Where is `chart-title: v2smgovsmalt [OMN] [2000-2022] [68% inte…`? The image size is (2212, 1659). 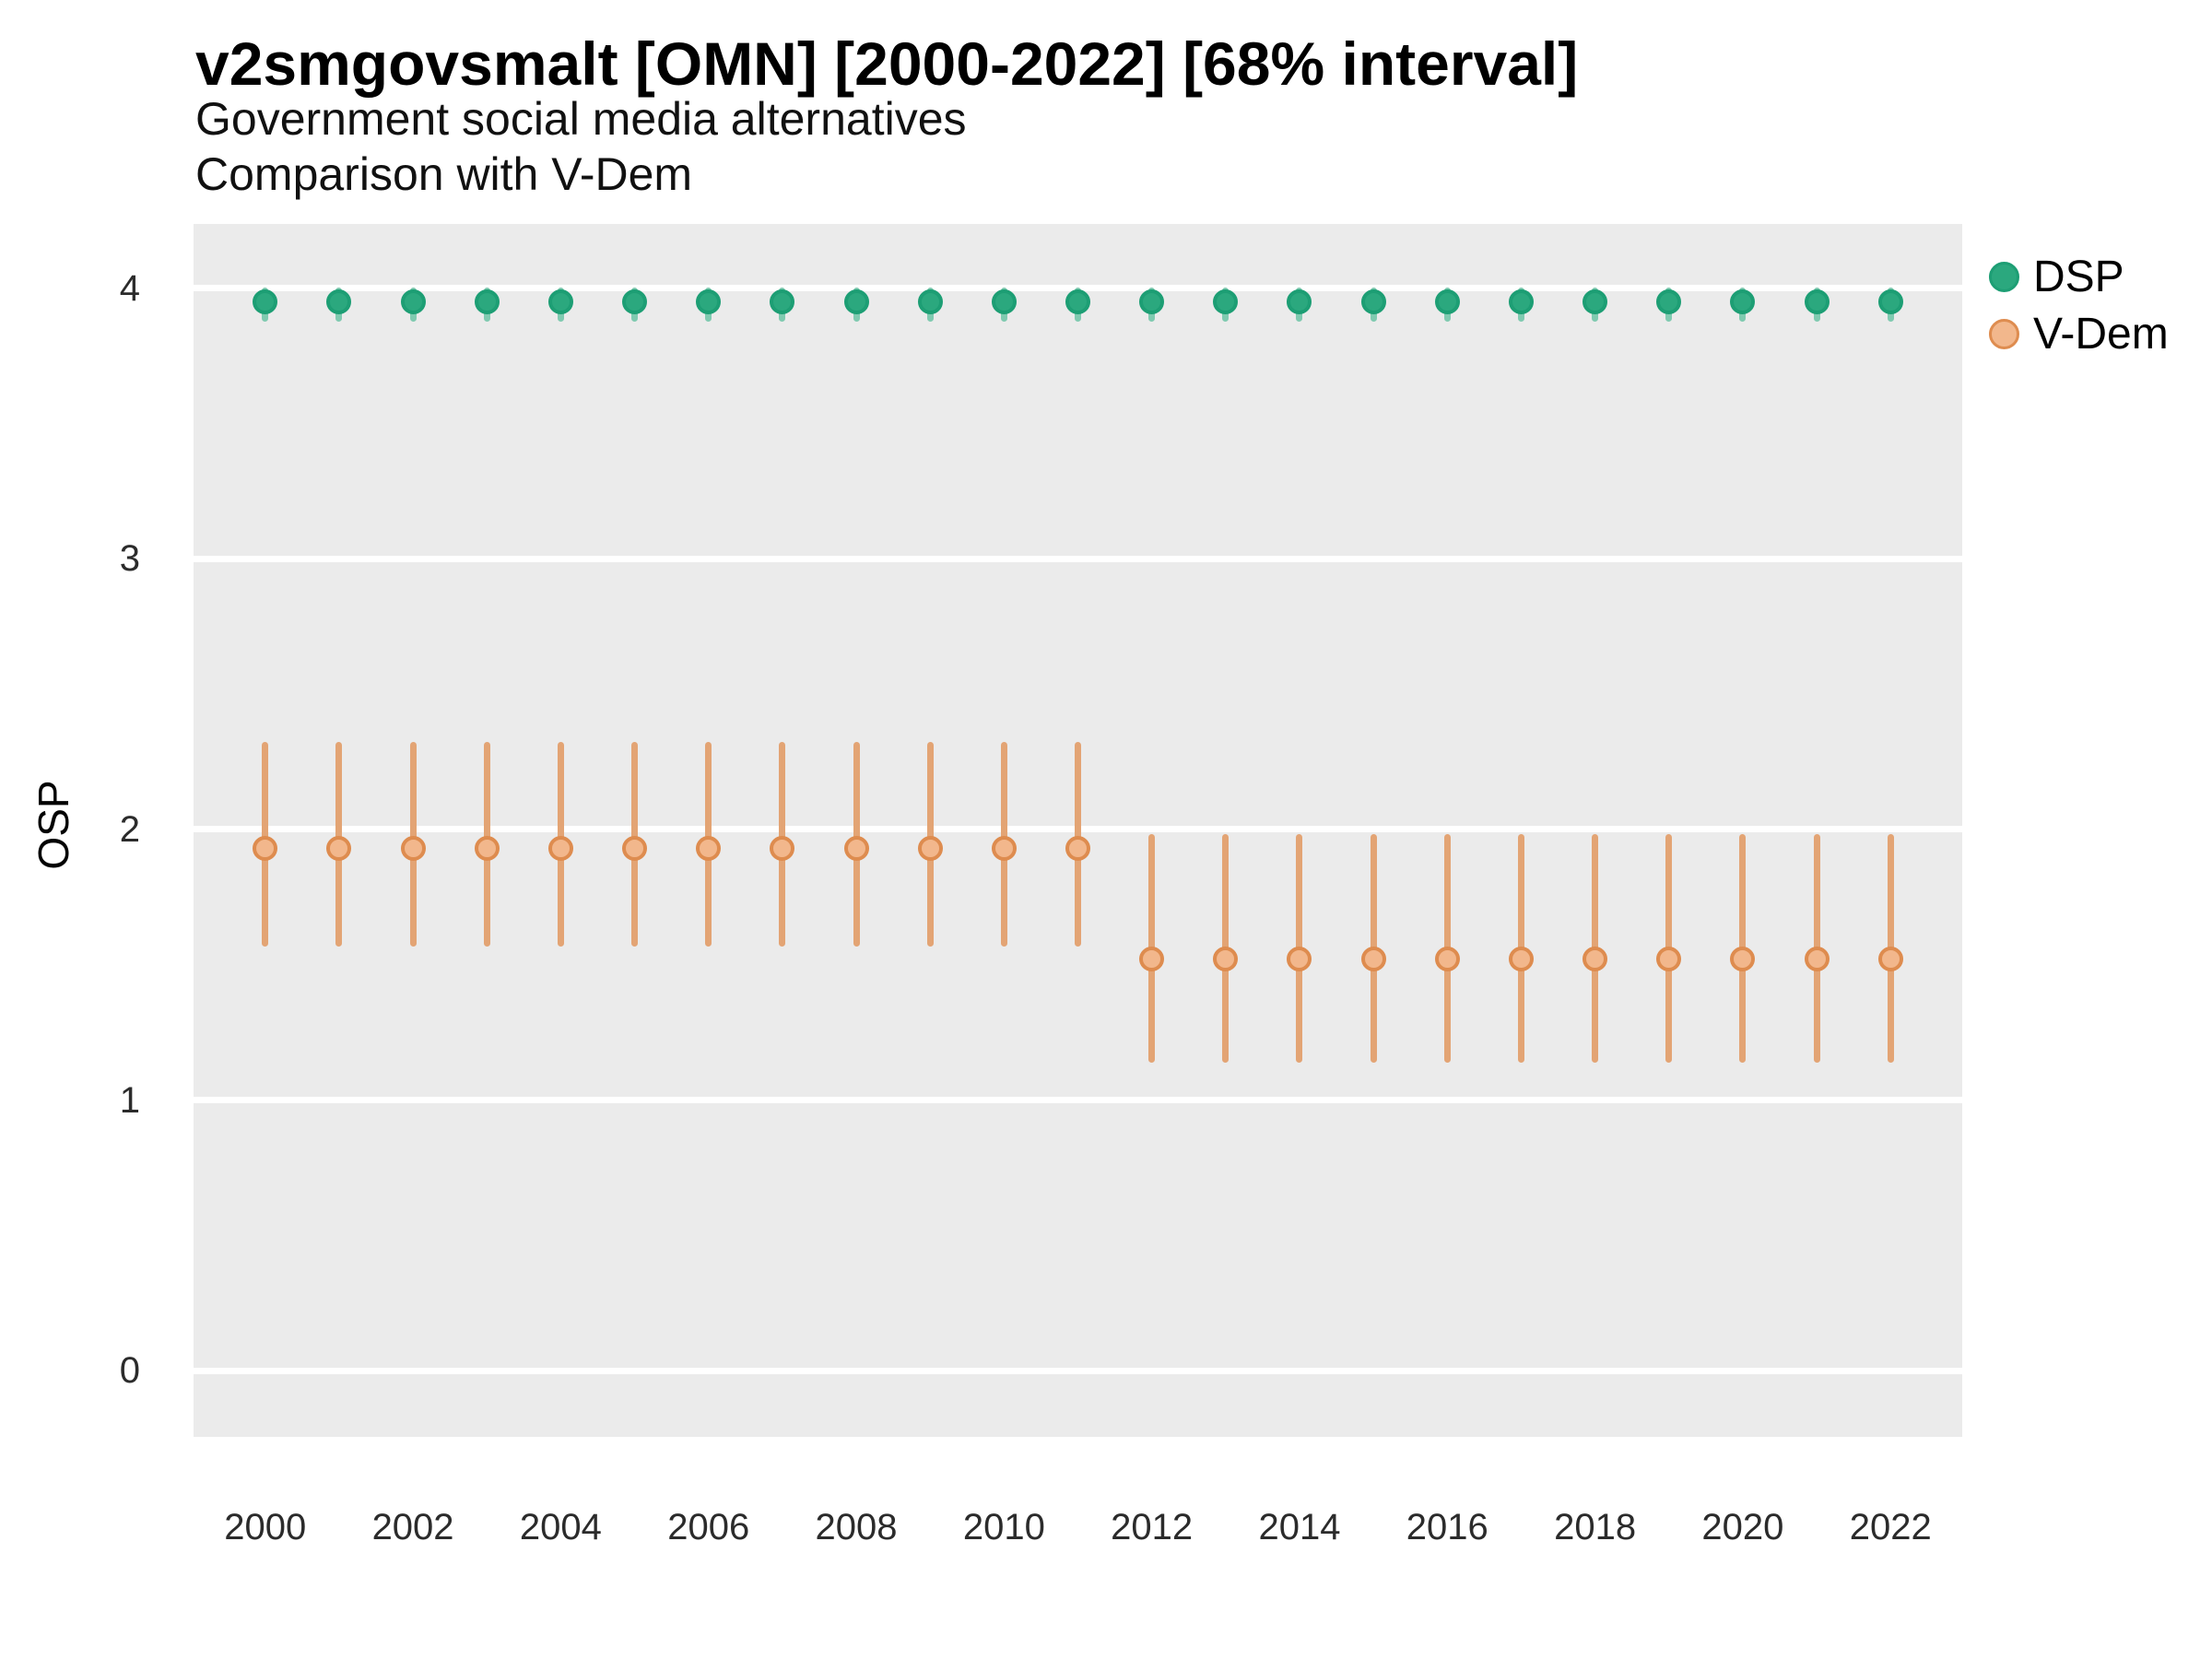 chart-title: v2smgovsmalt [OMN] [2000-2022] [68% inte… is located at coordinates (887, 63).